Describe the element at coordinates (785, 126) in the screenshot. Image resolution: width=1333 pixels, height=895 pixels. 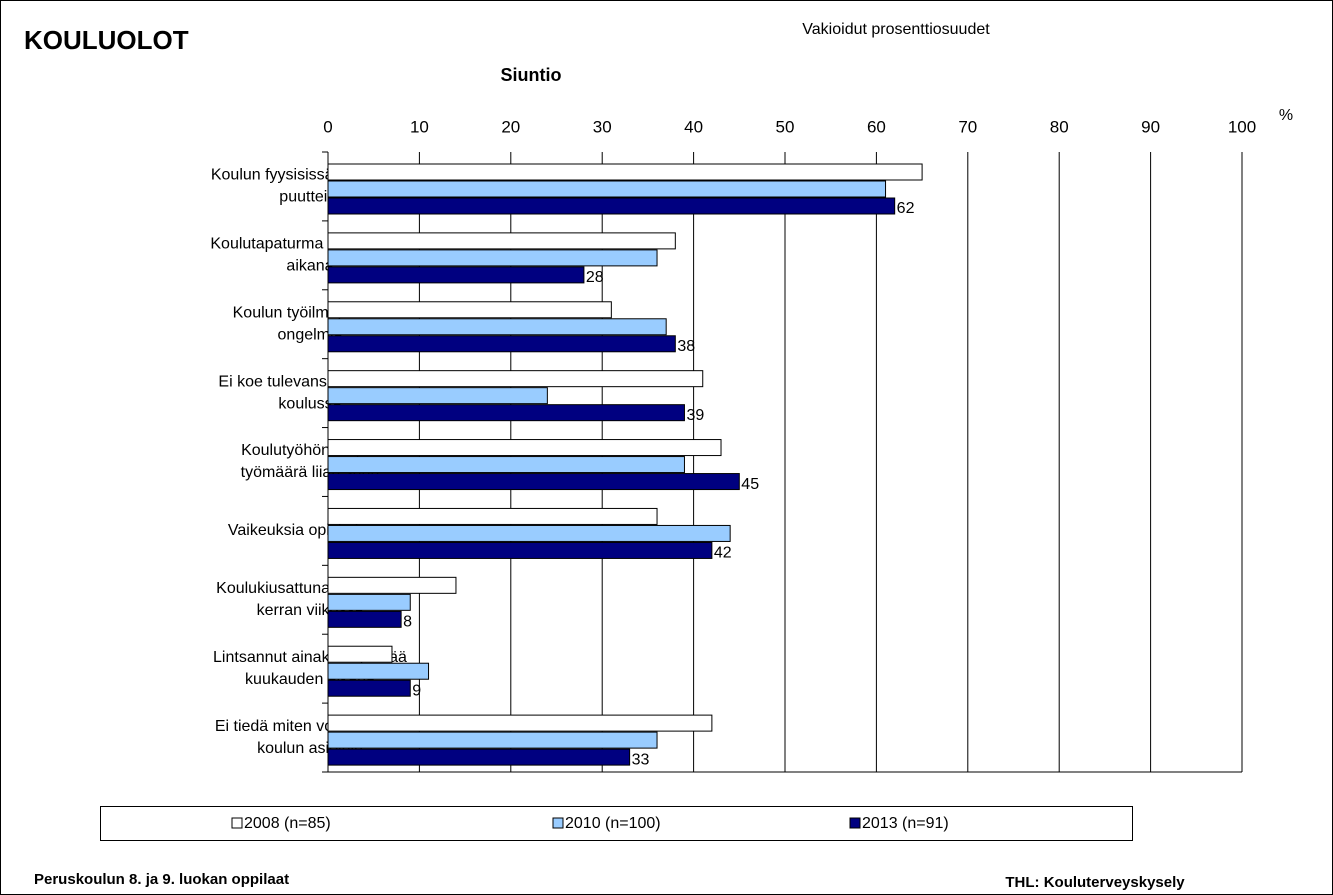
I see `x-tick-label: 50` at that location.